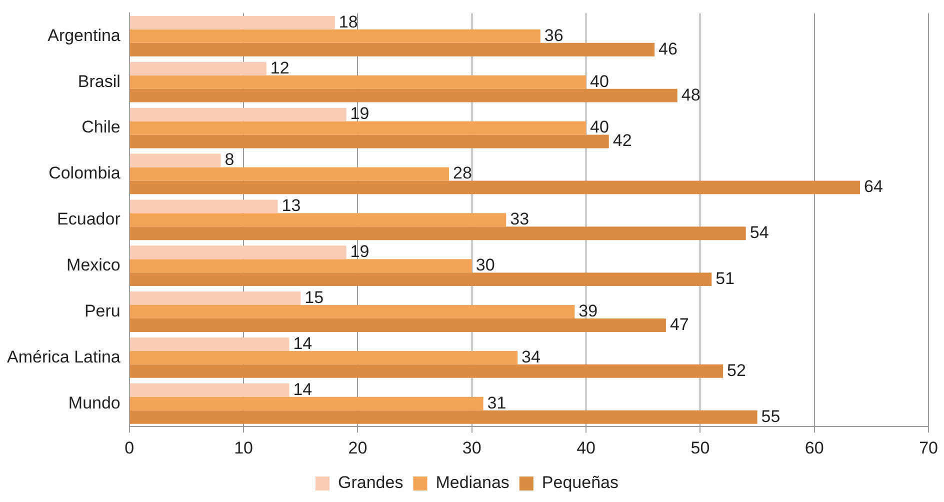  I want to click on data-label: 15, so click(314, 297).